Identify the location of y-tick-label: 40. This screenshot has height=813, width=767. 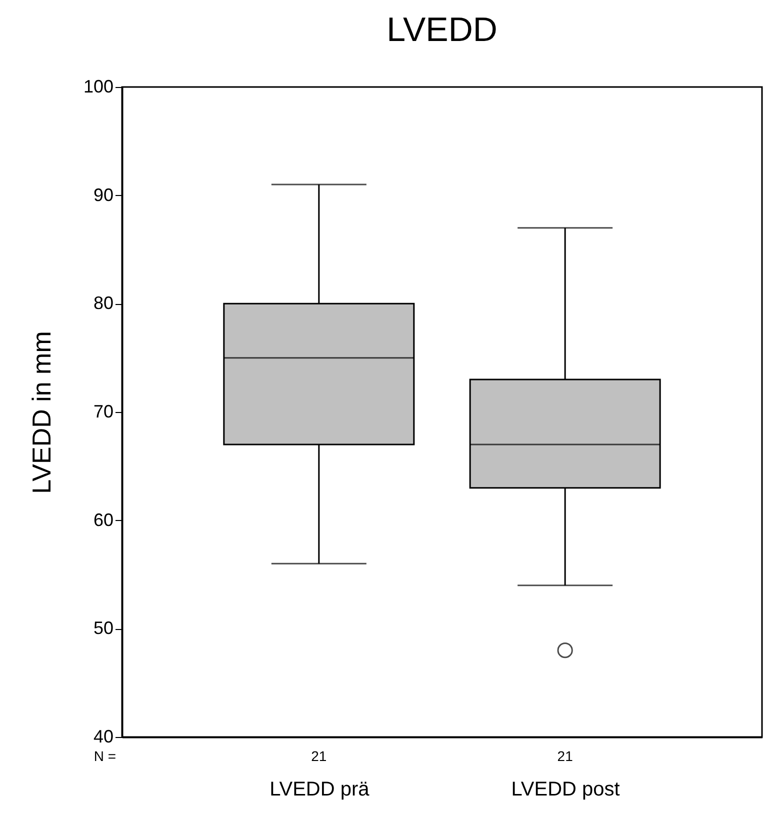
(103, 736).